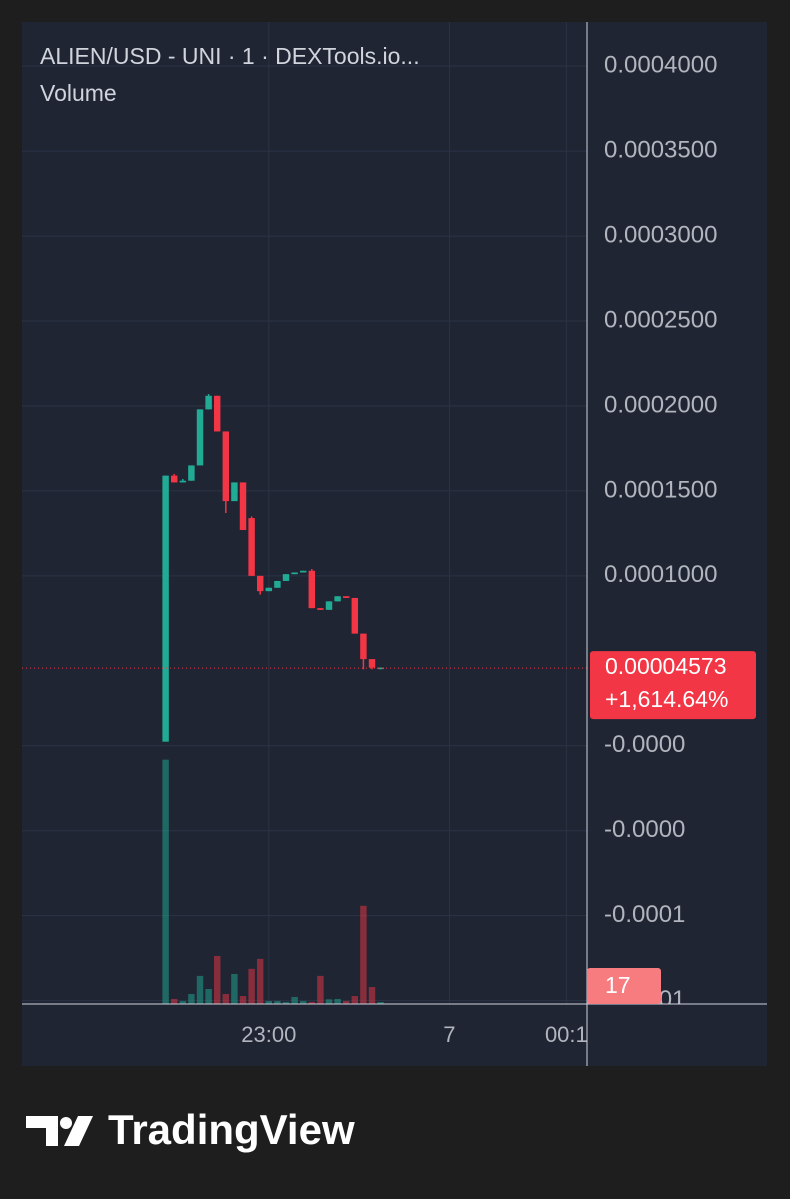  What do you see at coordinates (660, 574) in the screenshot?
I see `y-tick-label: 0.0001000` at bounding box center [660, 574].